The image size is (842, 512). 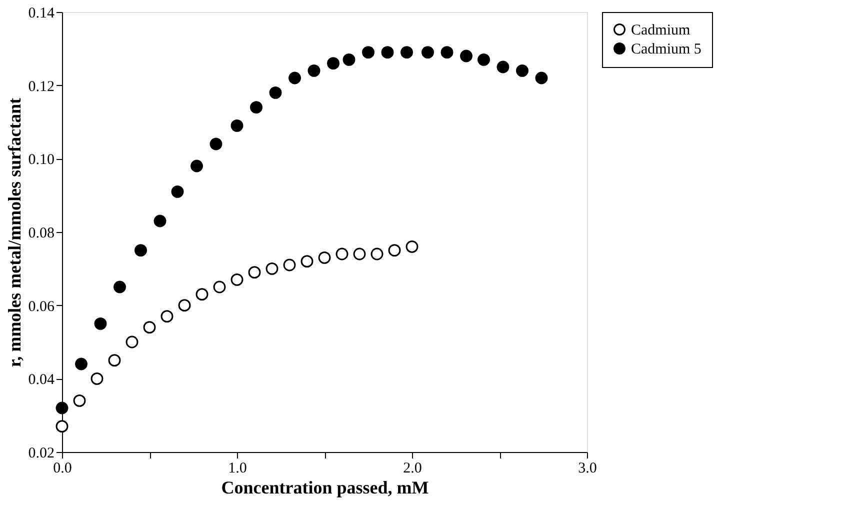 I want to click on y-tick-label: 0.12, so click(x=41, y=86).